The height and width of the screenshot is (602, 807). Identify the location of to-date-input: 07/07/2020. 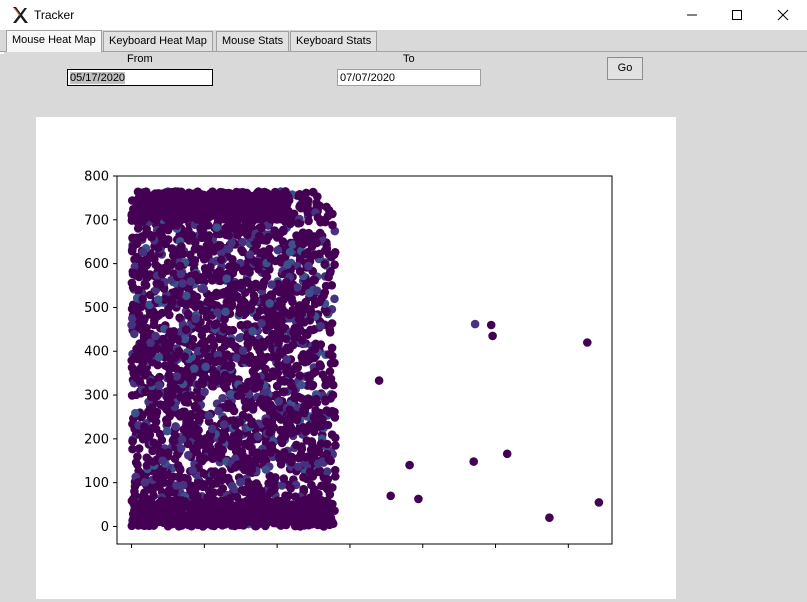
(409, 77).